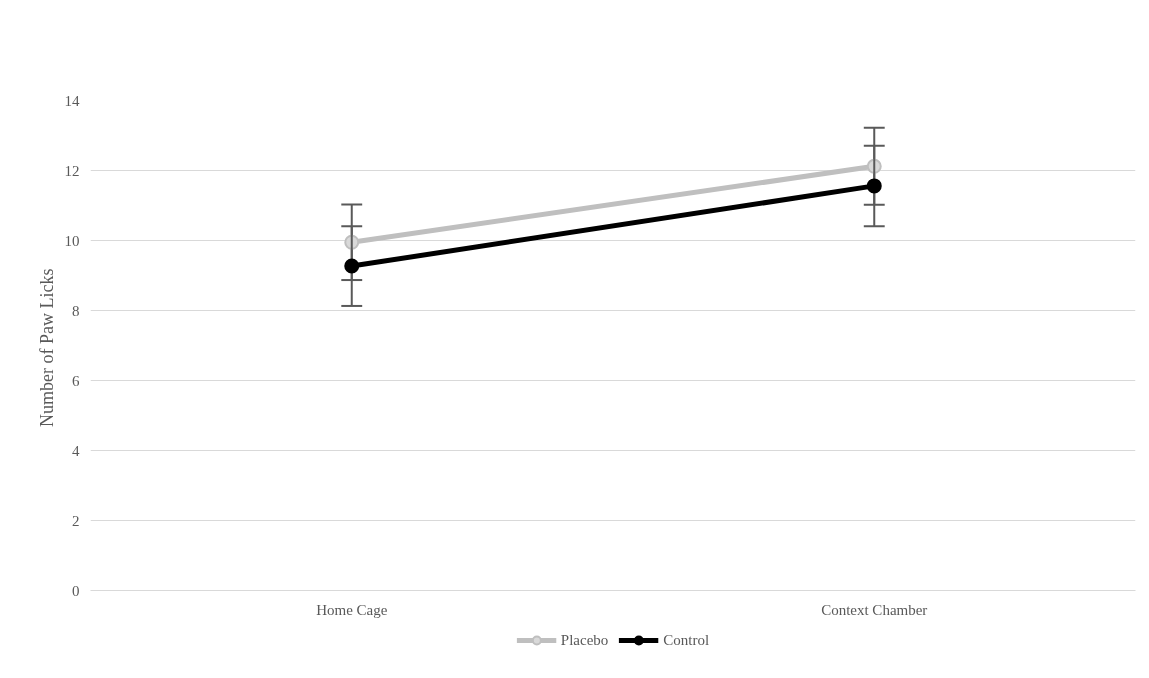  Describe the element at coordinates (874, 609) in the screenshot. I see `x-tick-label: Context Chamber` at that location.